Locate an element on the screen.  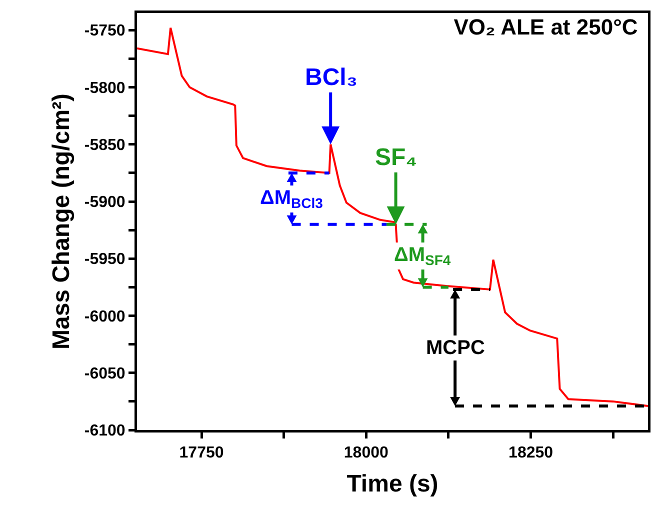
y-tick-label: -5950 is located at coordinates (105, 259).